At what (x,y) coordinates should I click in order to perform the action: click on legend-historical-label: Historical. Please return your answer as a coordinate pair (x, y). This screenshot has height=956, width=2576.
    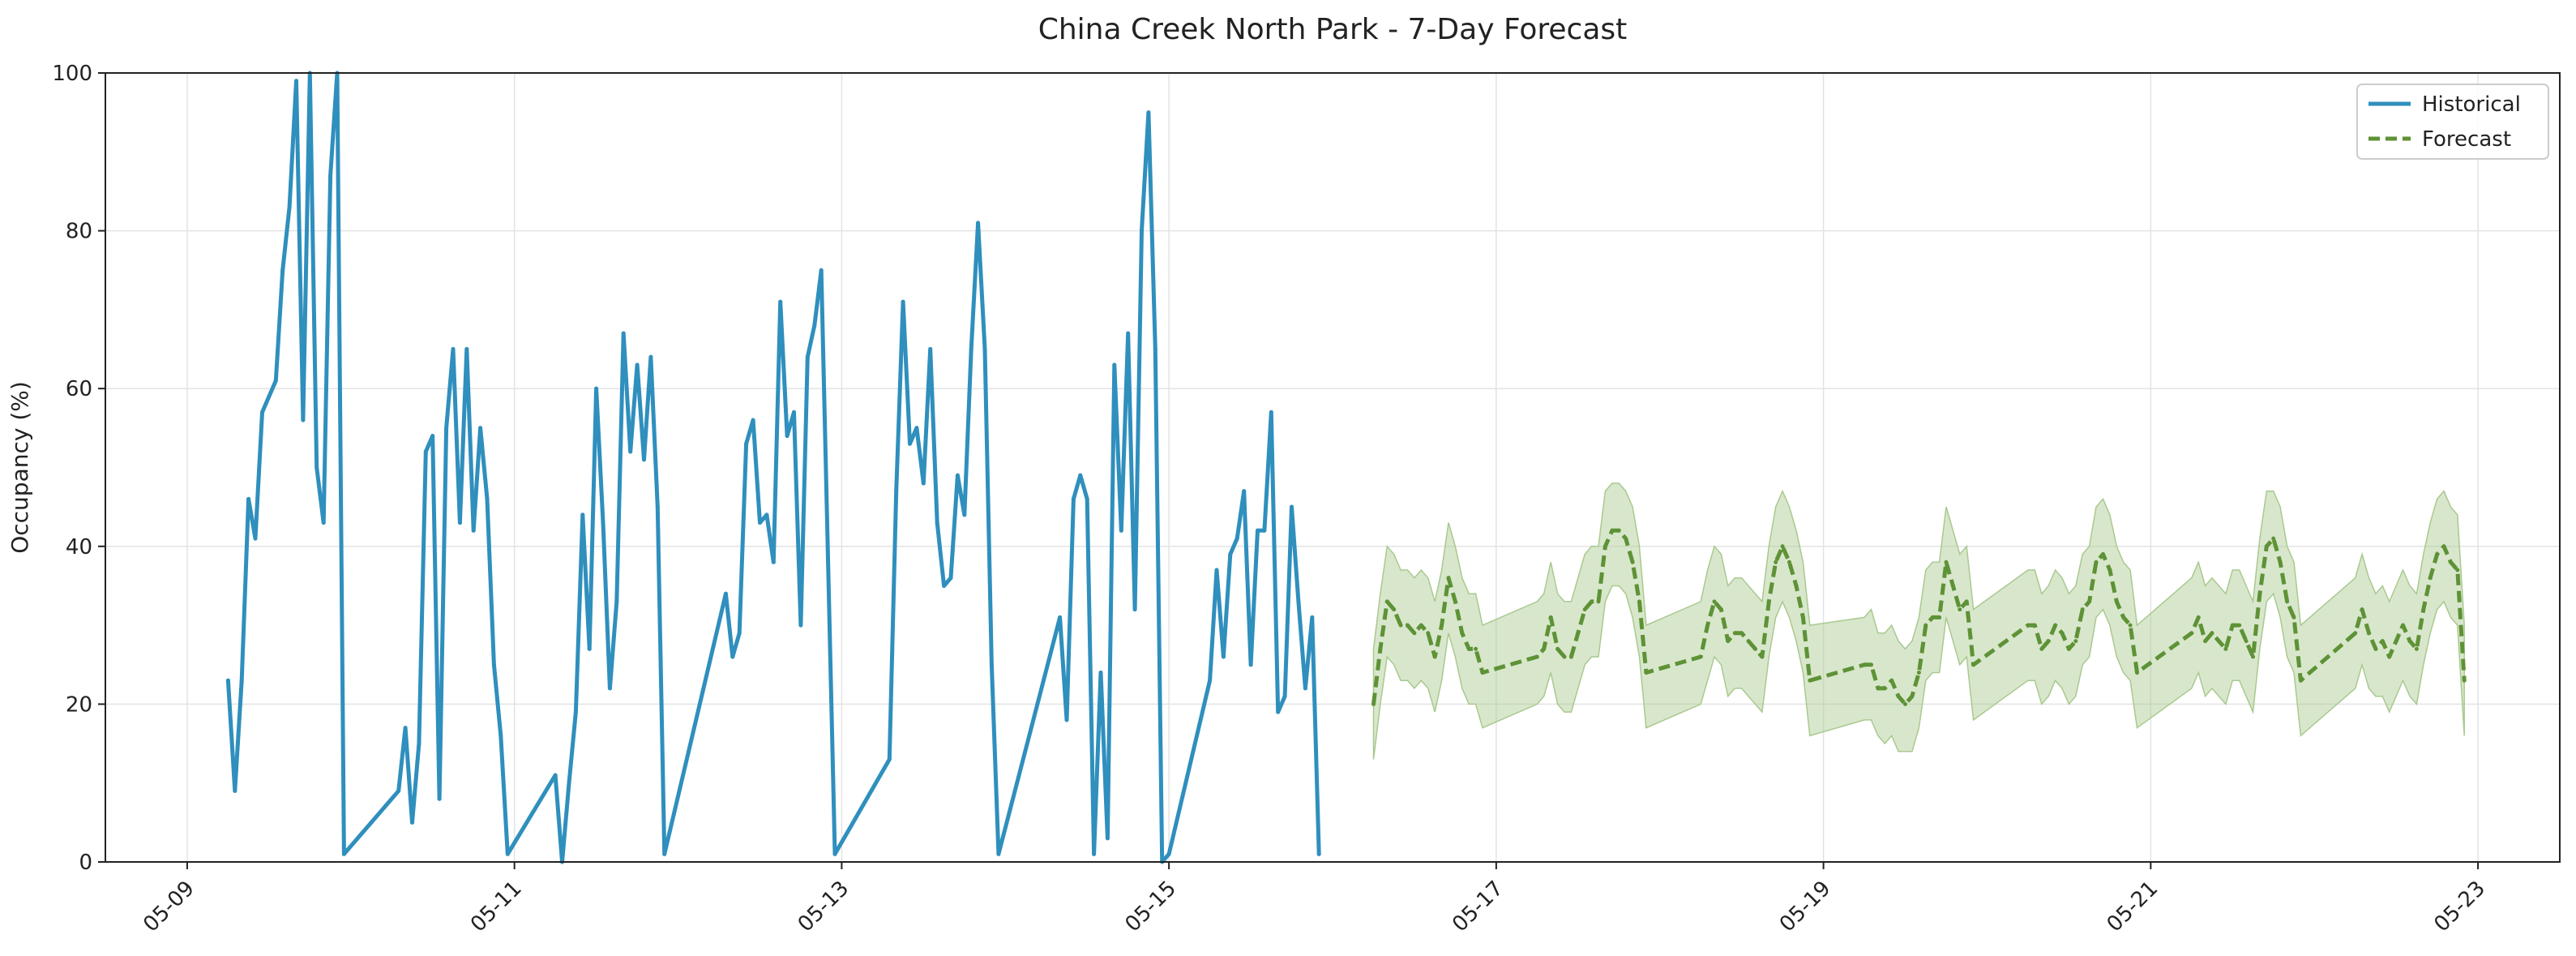
    Looking at the image, I should click on (2471, 104).